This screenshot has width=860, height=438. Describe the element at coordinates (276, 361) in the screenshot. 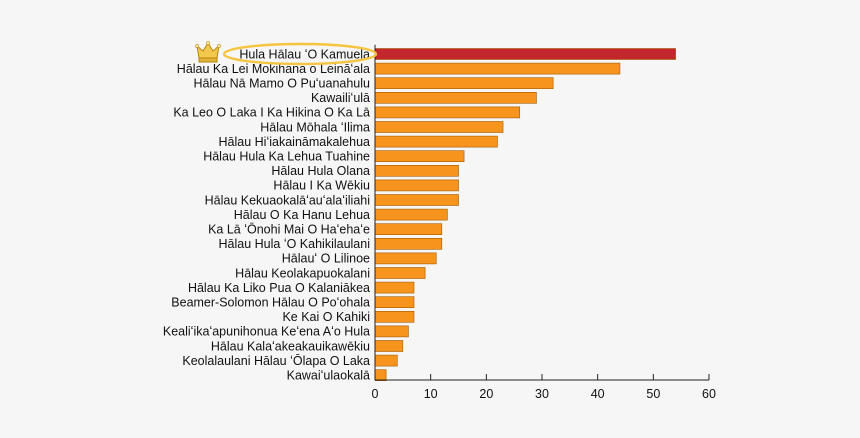

I see `category-label-21: Keolalaulani Hālau ʻŌlapa O Laka` at that location.